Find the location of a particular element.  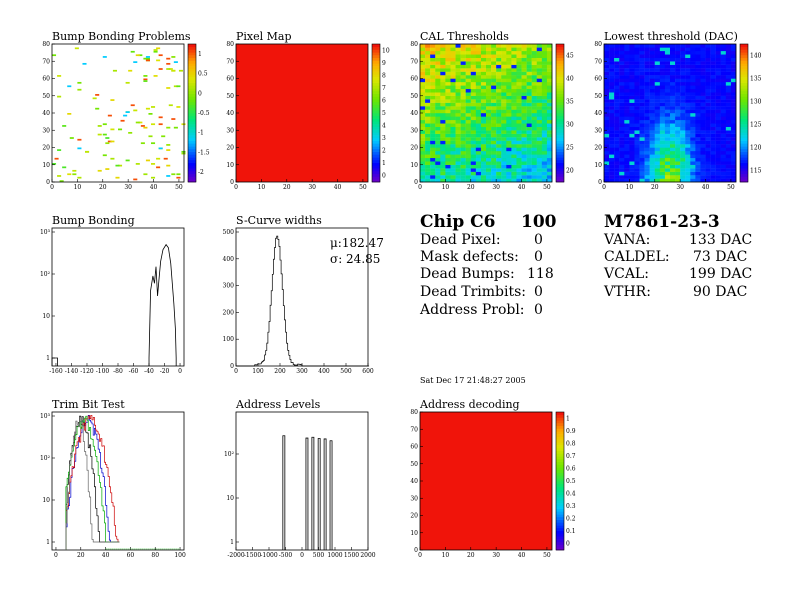

dac-value-1: 73 DAC is located at coordinates (720, 257).